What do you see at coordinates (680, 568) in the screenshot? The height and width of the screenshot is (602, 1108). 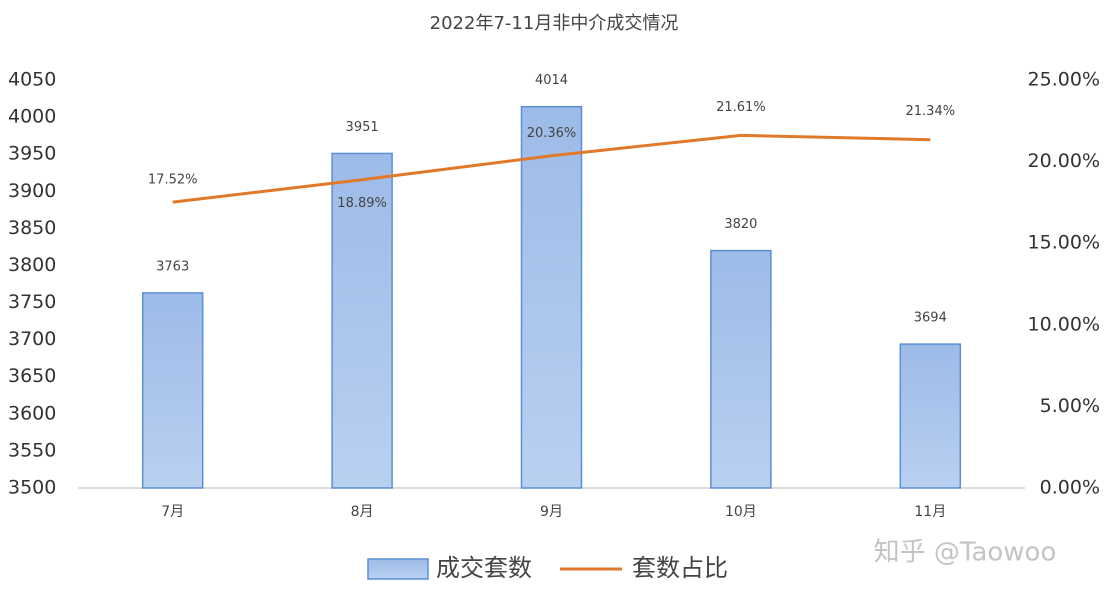 I see `legend-label: 套数占比` at bounding box center [680, 568].